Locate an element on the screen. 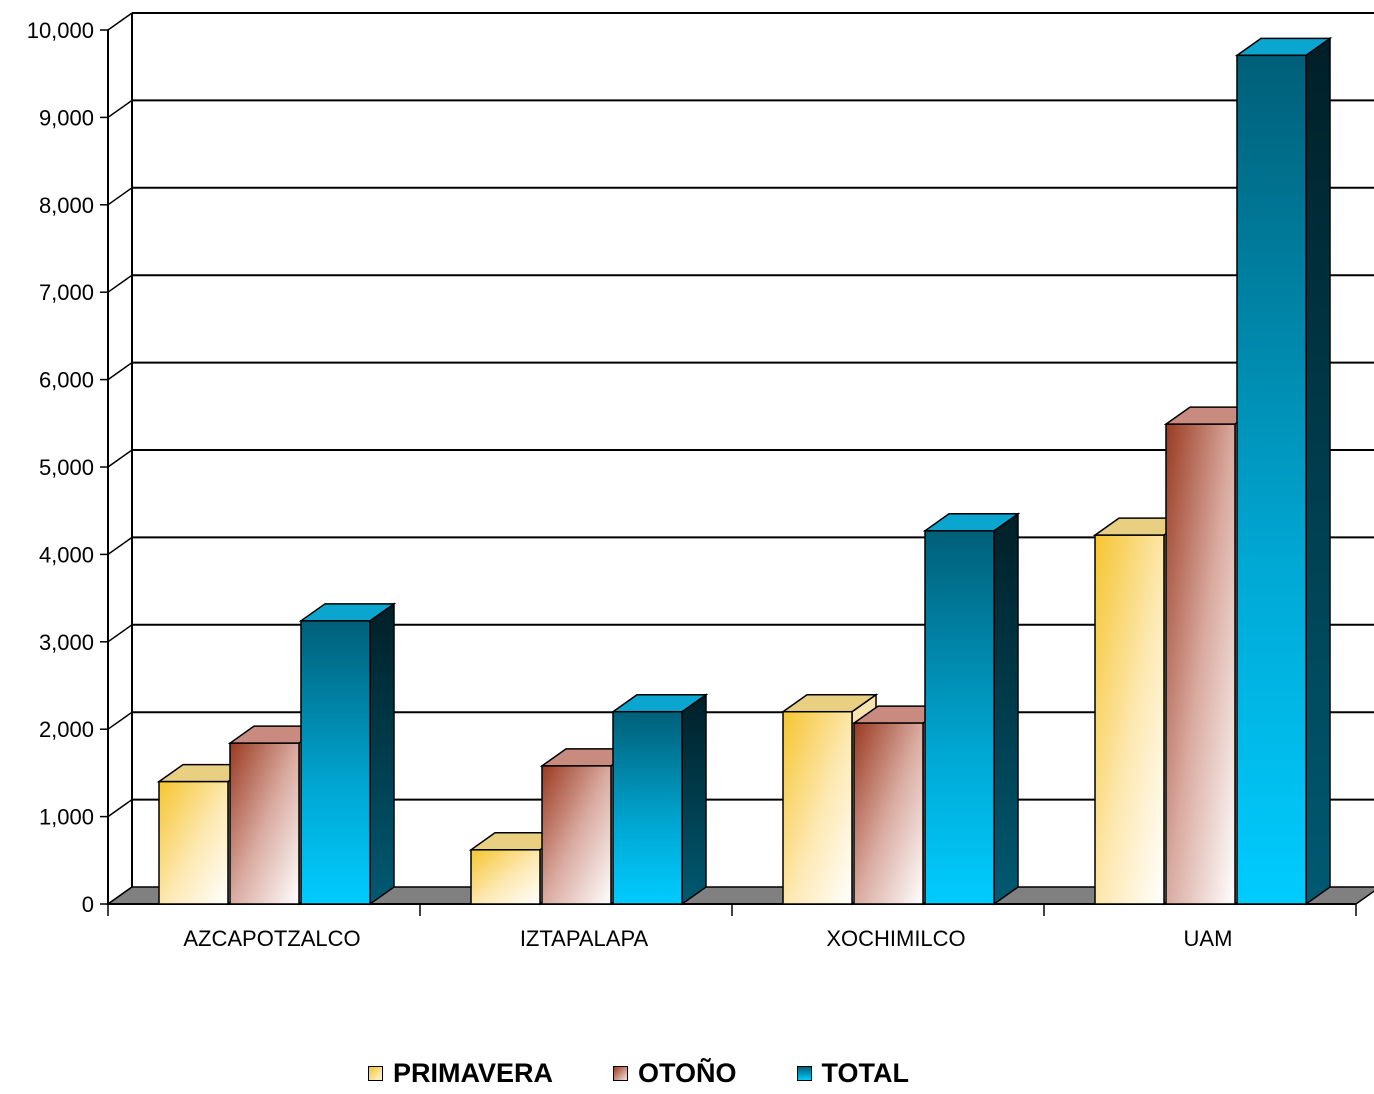 The image size is (1374, 1094). legend-label: OTOÑO is located at coordinates (687, 1073).